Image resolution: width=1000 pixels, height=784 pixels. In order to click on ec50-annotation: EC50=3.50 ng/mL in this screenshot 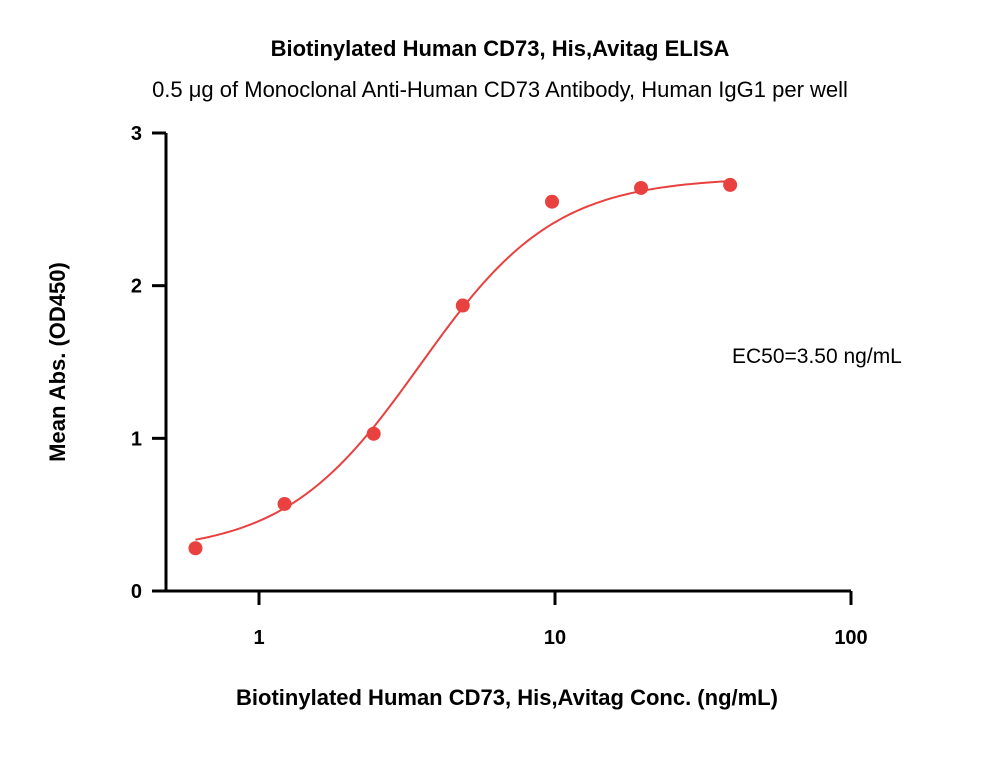, I will do `click(817, 356)`.